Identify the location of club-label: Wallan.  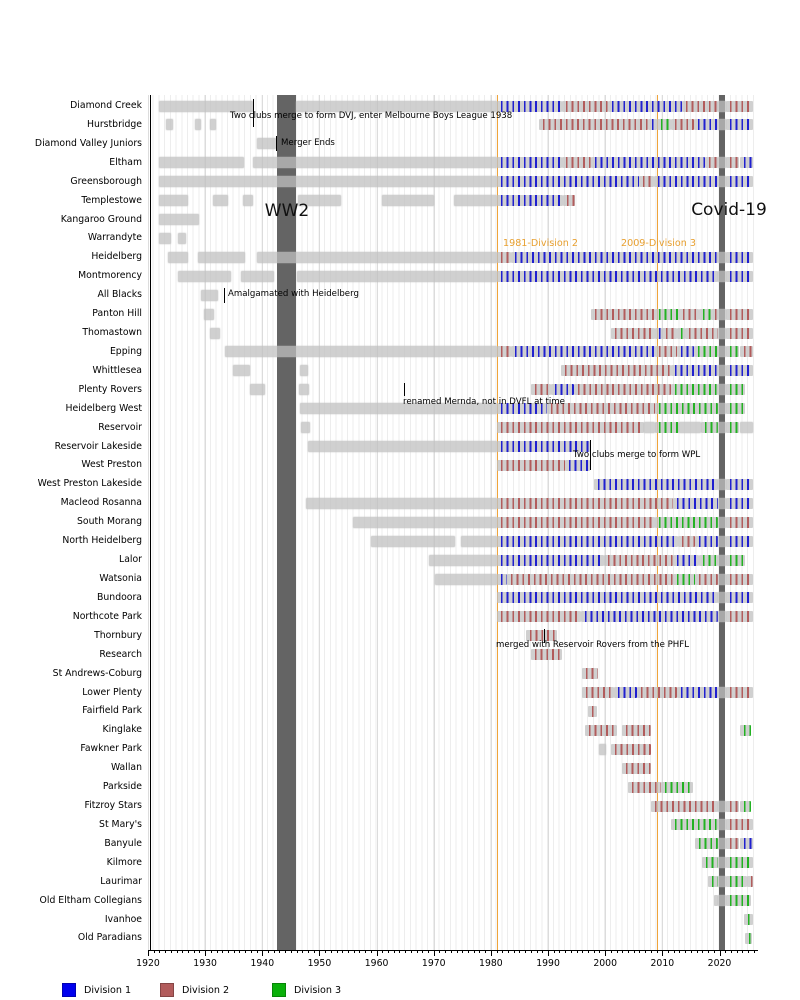
(126, 768).